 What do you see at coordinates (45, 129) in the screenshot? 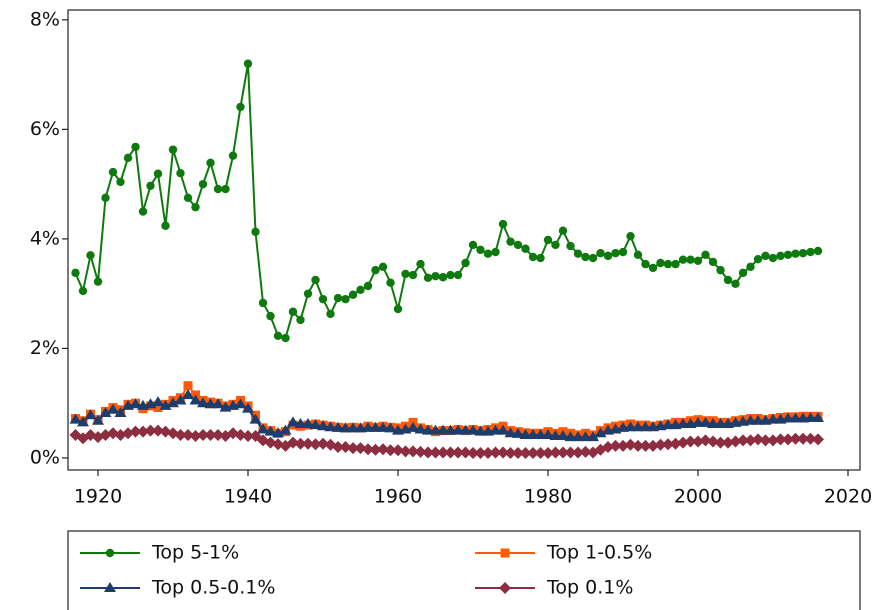
I see `y-tick-label: 6%` at bounding box center [45, 129].